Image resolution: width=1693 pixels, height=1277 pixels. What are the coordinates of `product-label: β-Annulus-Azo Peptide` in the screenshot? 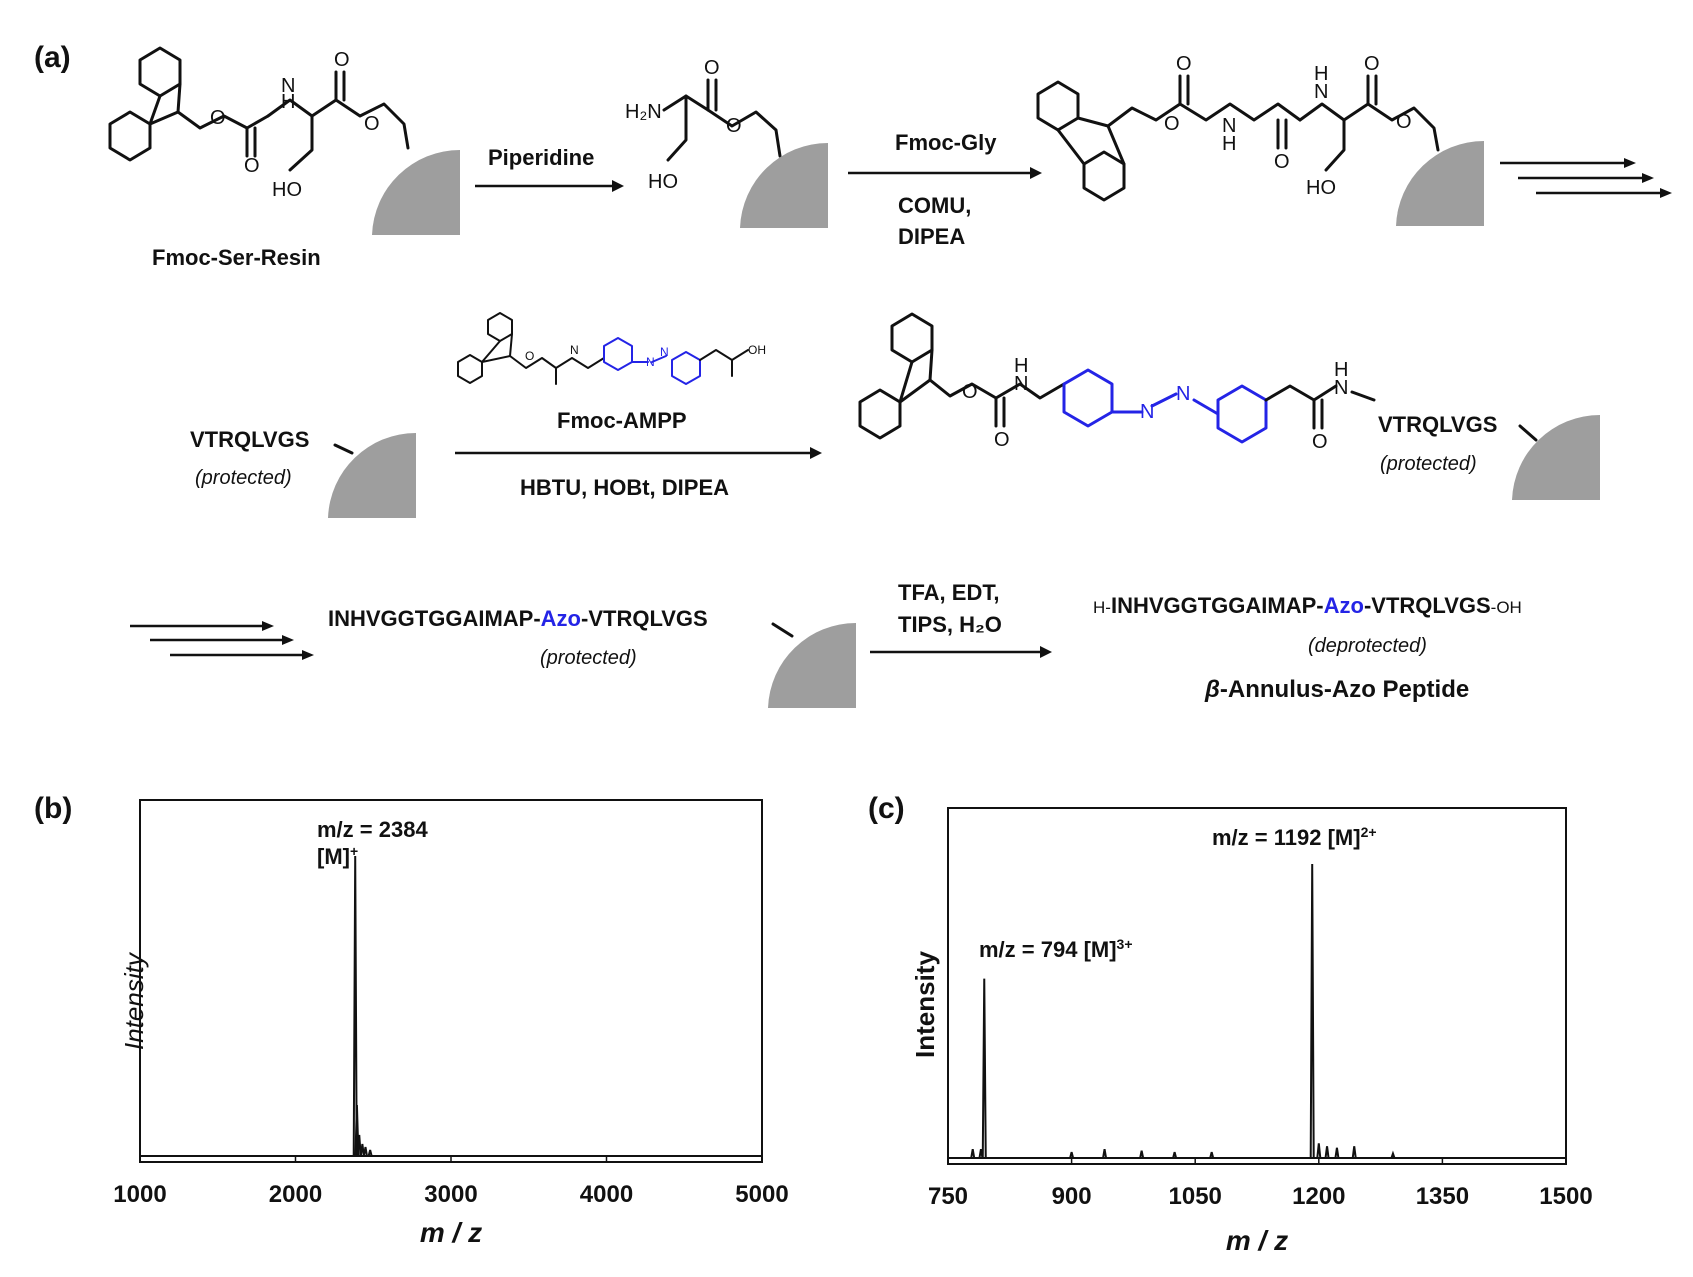 It's located at (1336, 689).